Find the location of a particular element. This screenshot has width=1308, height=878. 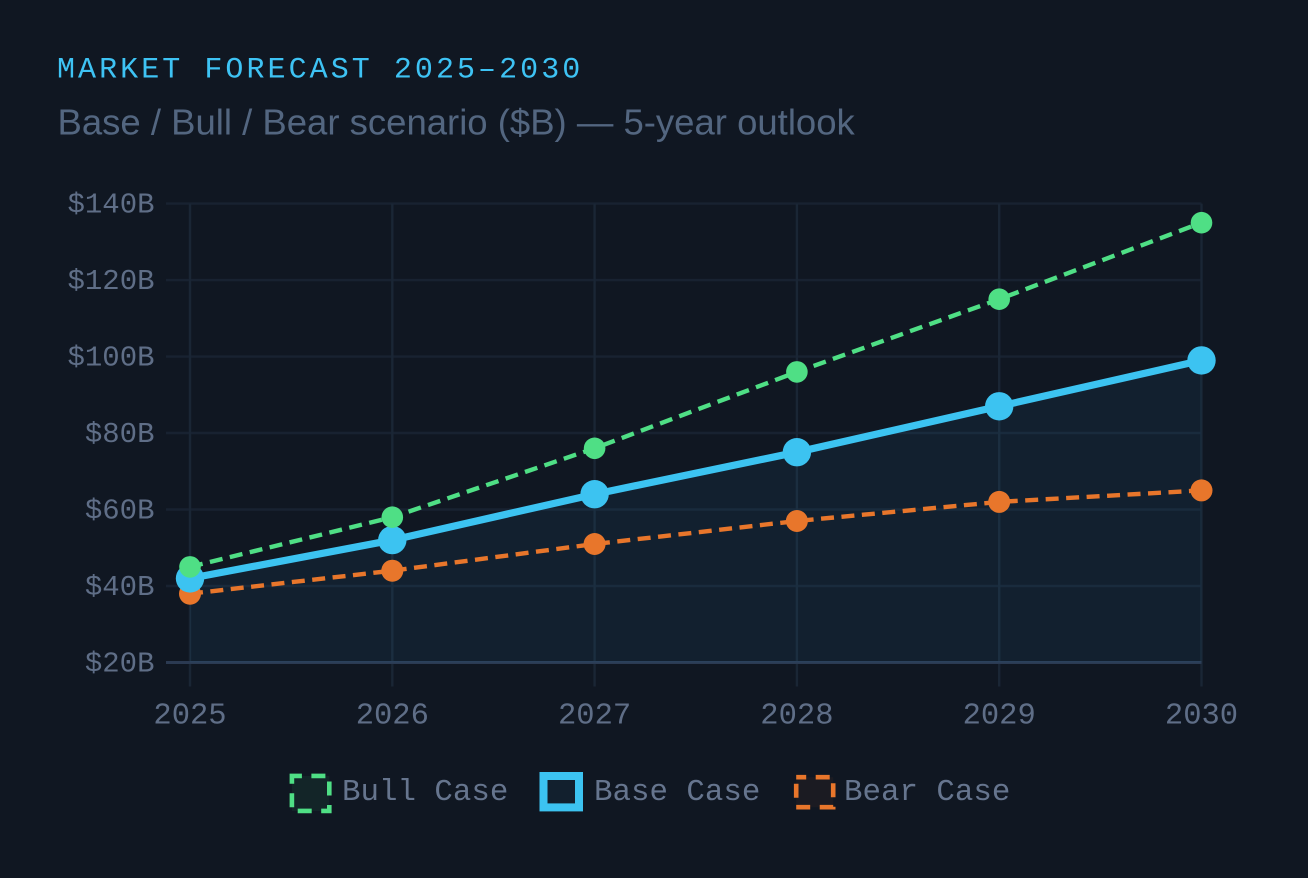

svg-text: $80B is located at coordinates (120, 434).